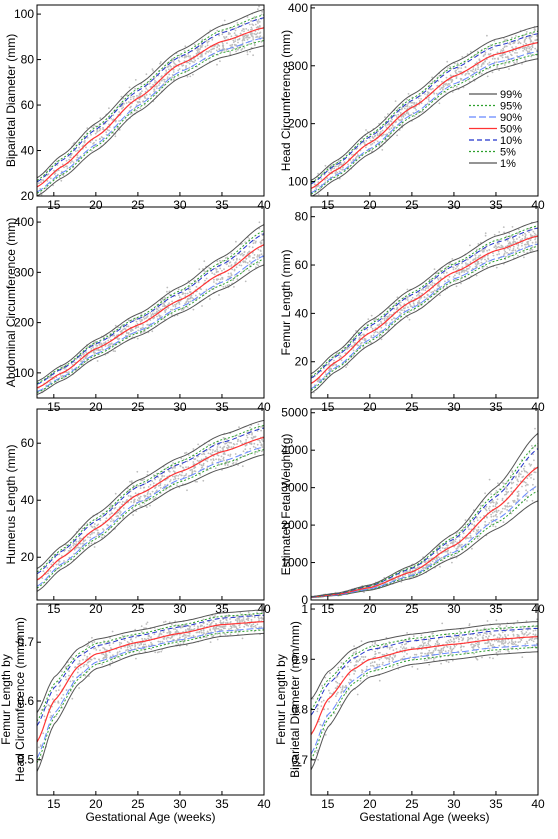  I want to click on percentile-line-p90, so click(424, 523).